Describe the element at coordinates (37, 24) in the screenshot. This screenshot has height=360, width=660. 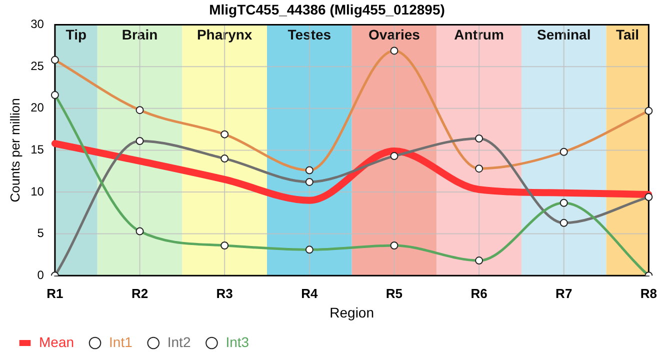
I see `y-tick-label: 30` at that location.